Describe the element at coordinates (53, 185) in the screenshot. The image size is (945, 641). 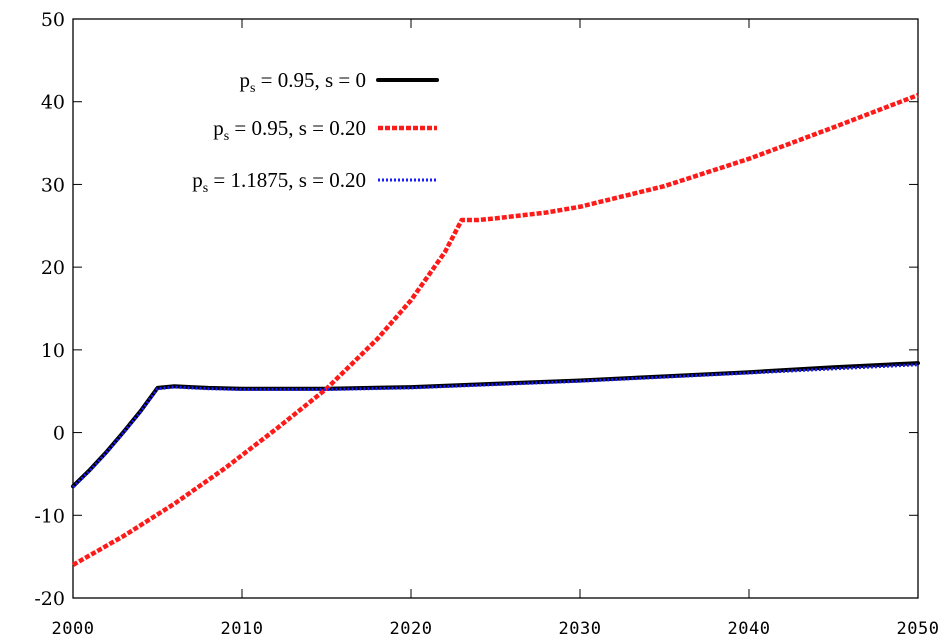
I see `y-tick-label: 30` at that location.